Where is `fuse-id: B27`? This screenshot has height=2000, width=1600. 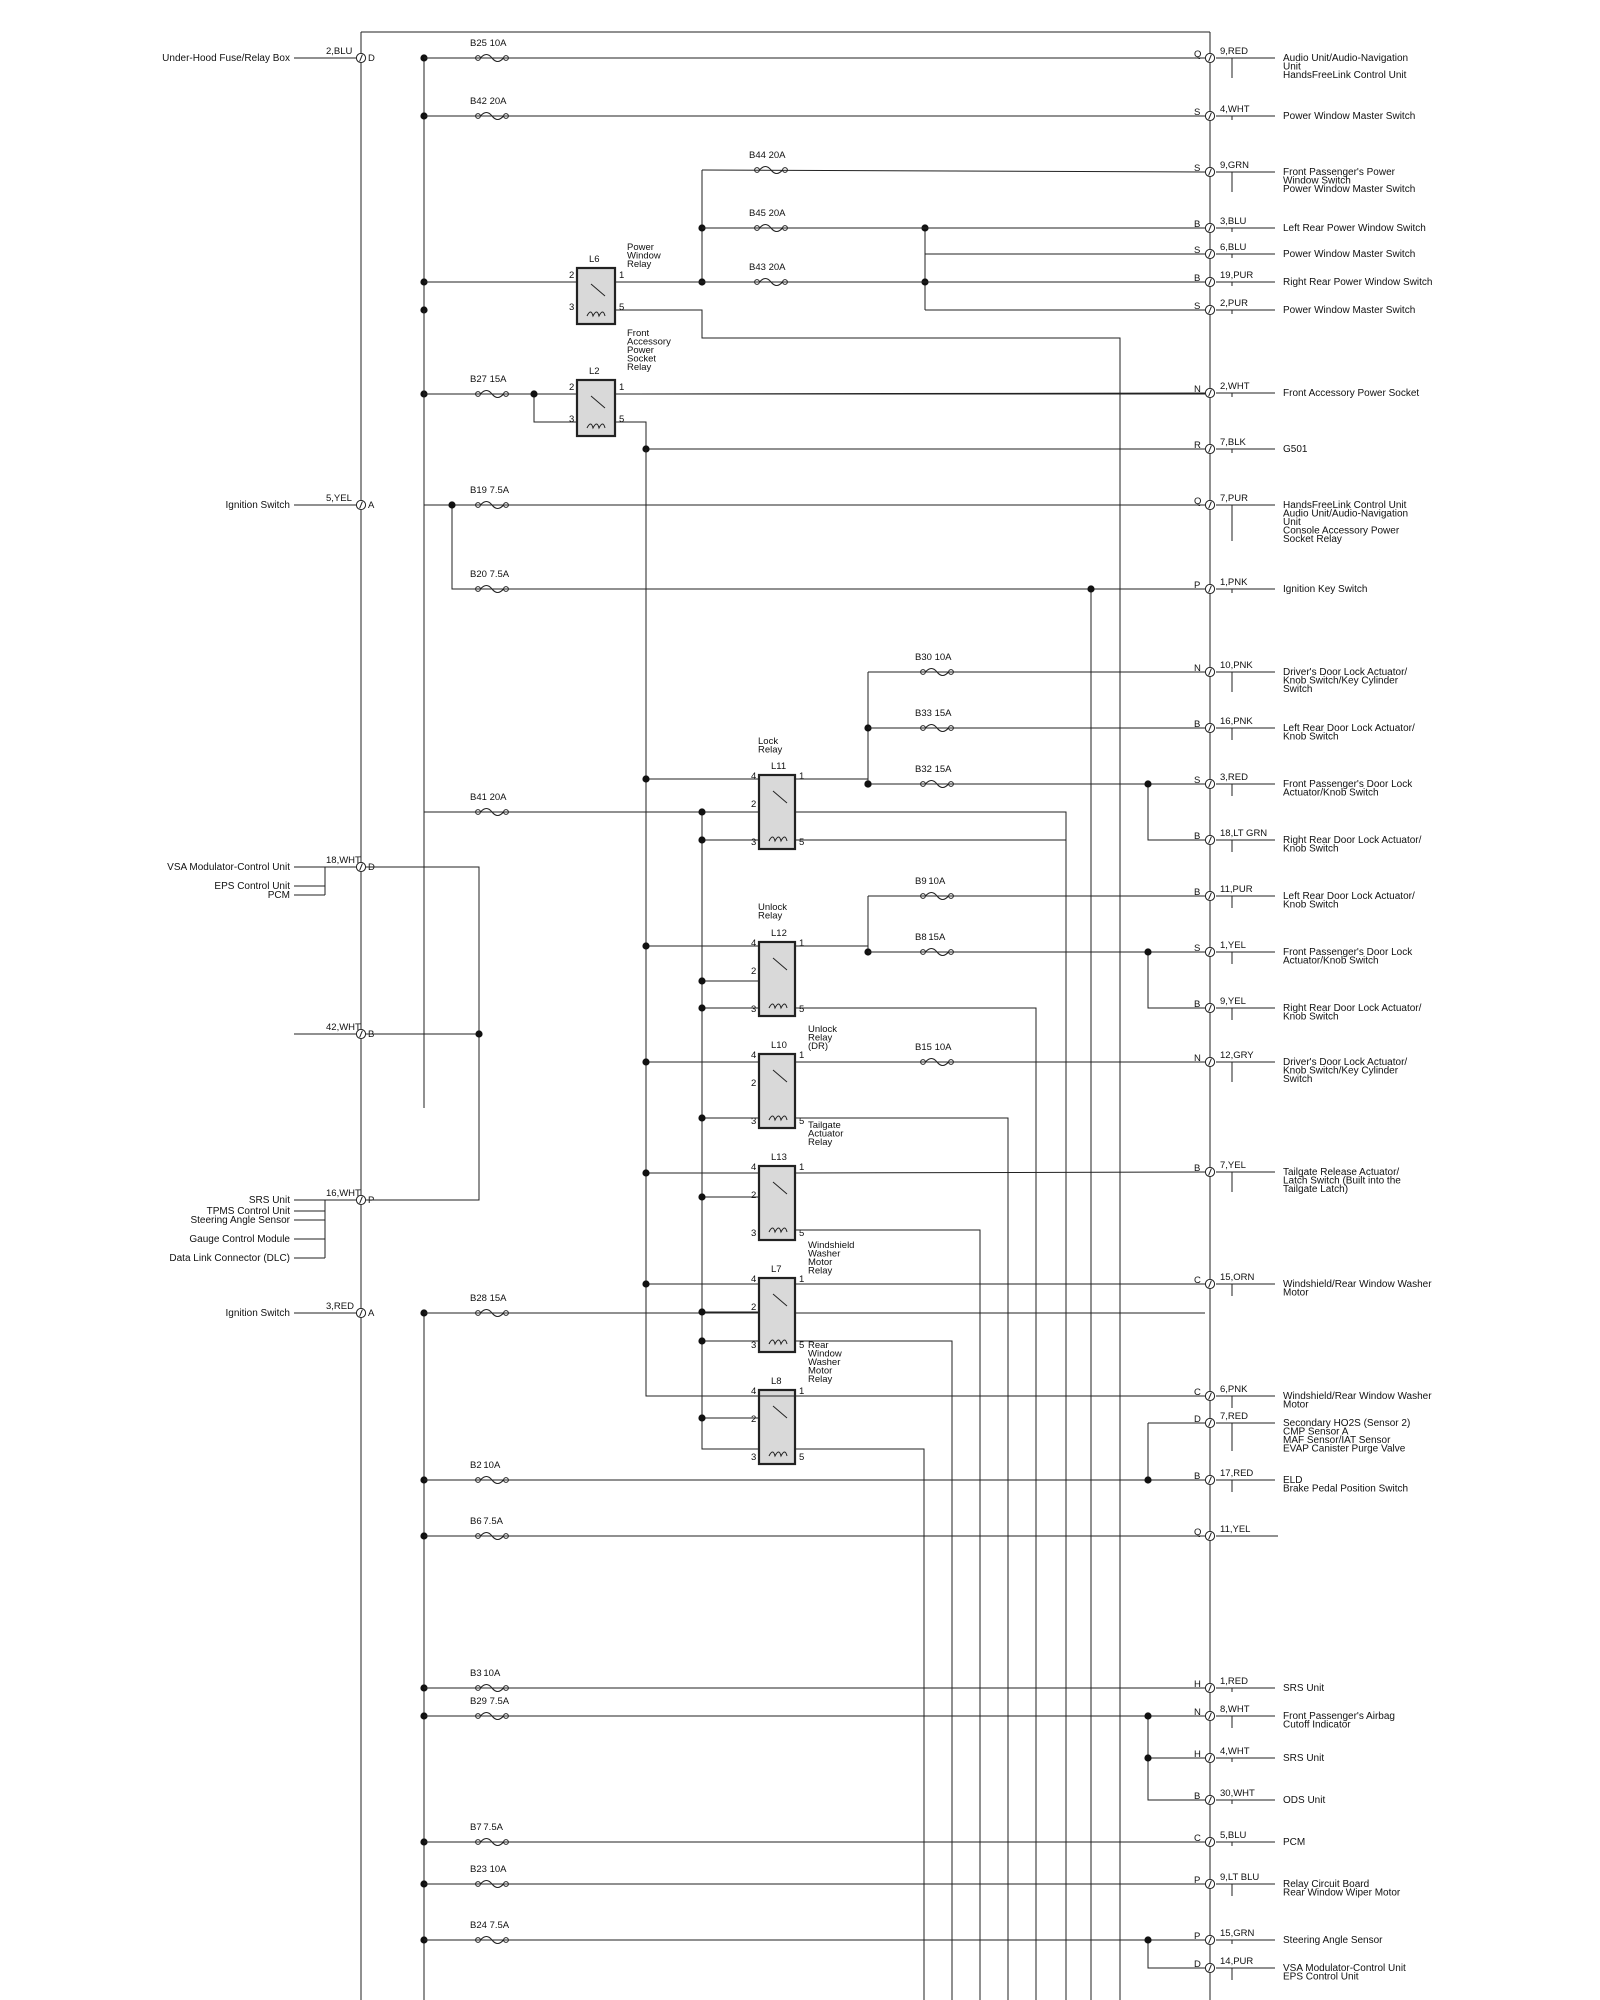
fuse-id: B27 is located at coordinates (478, 379).